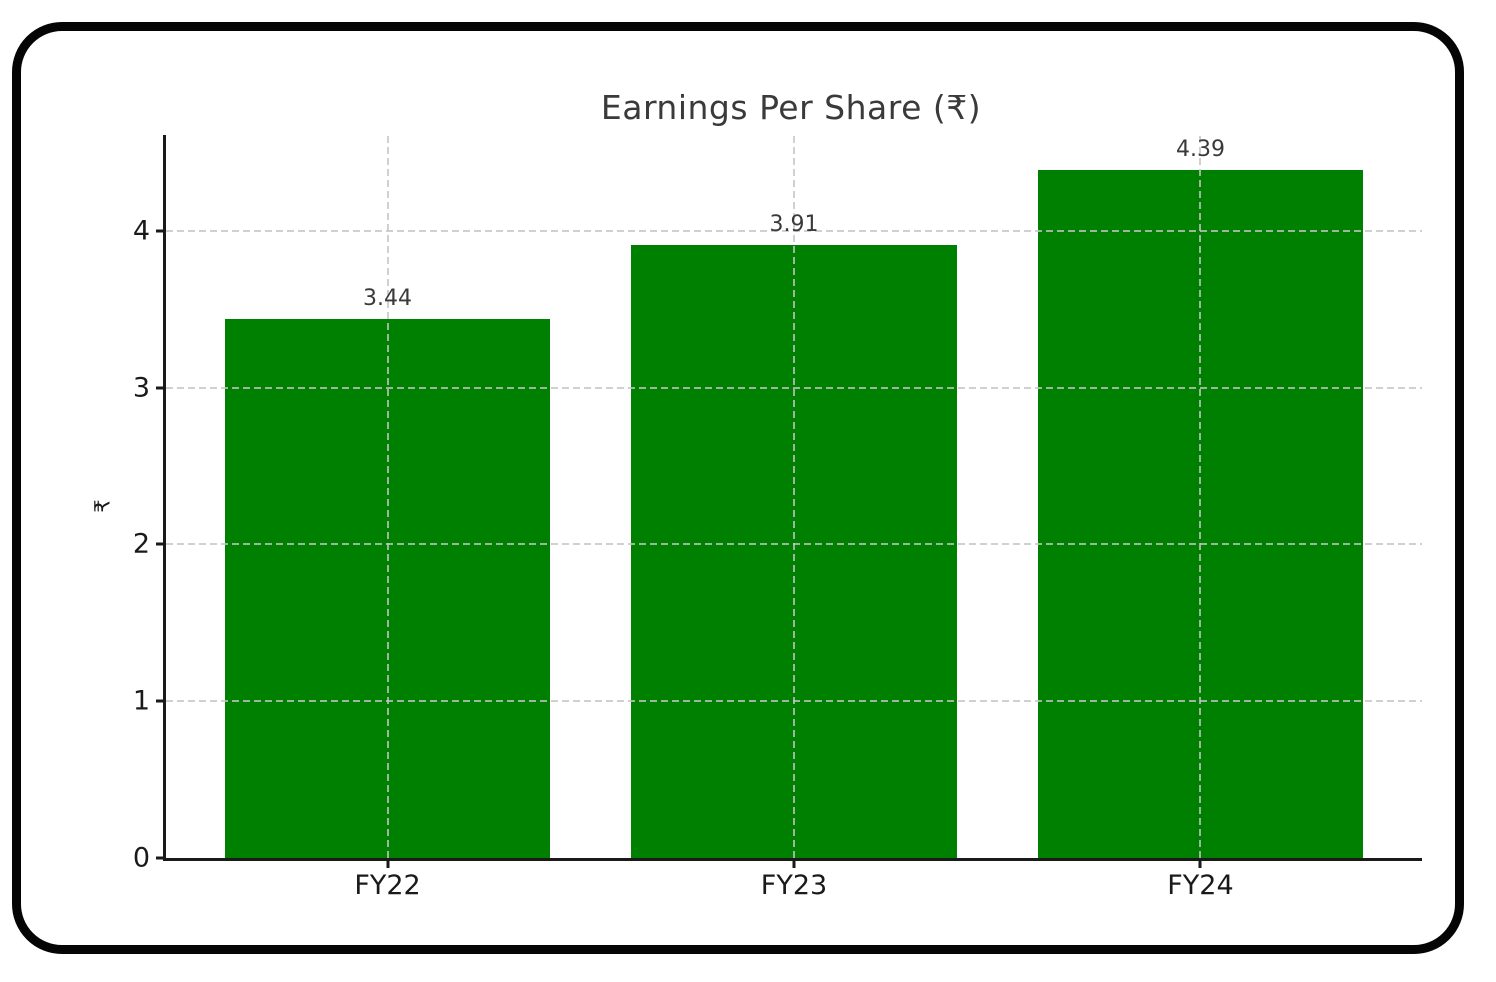 The height and width of the screenshot is (982, 1496). What do you see at coordinates (141, 544) in the screenshot?
I see `y-tick-label-2: 2` at bounding box center [141, 544].